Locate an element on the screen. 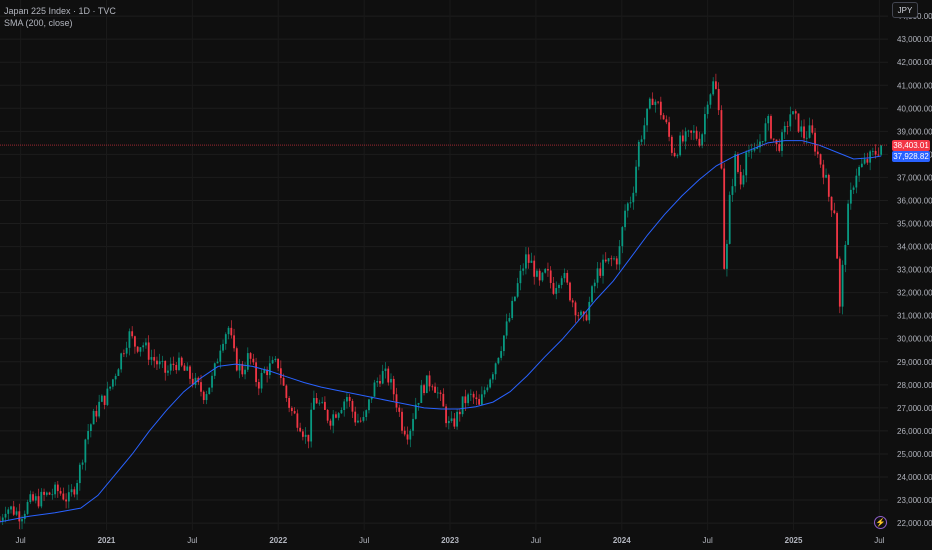  x-tick-label: 2021 is located at coordinates (107, 540).